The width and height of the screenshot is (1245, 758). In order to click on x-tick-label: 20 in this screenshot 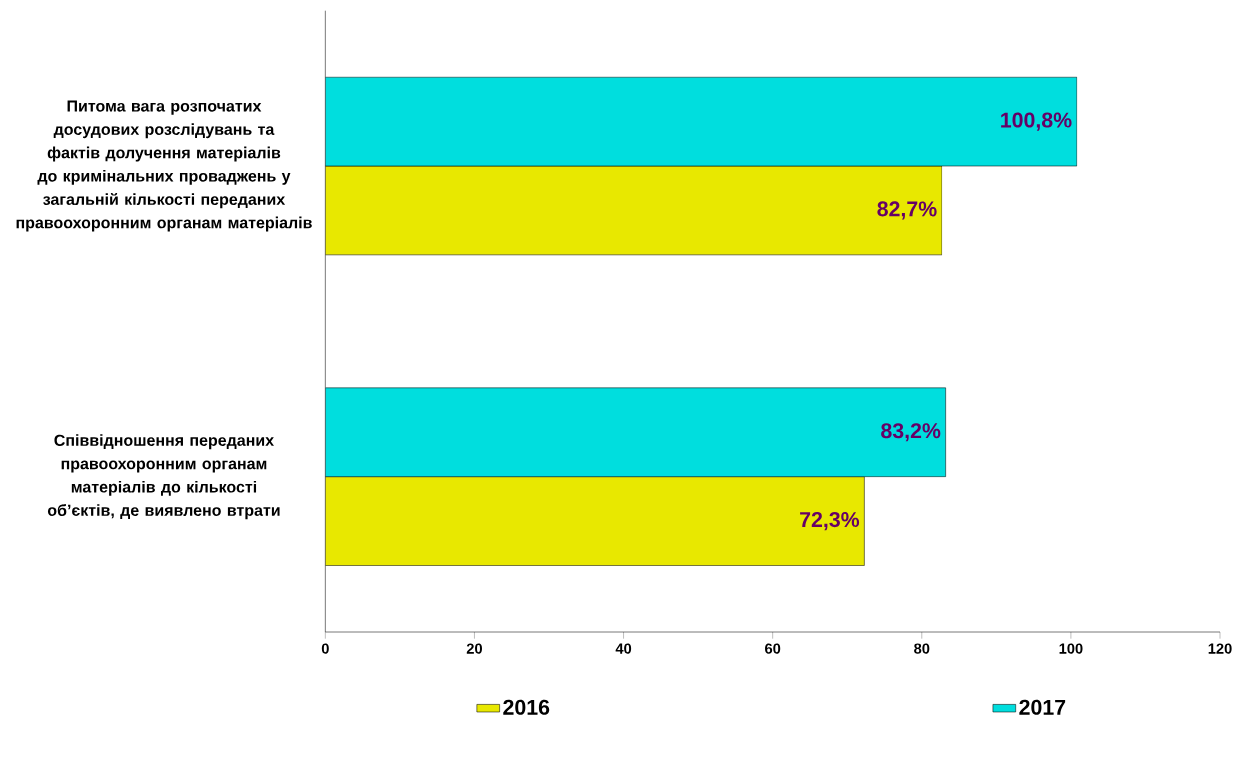, I will do `click(474, 648)`.